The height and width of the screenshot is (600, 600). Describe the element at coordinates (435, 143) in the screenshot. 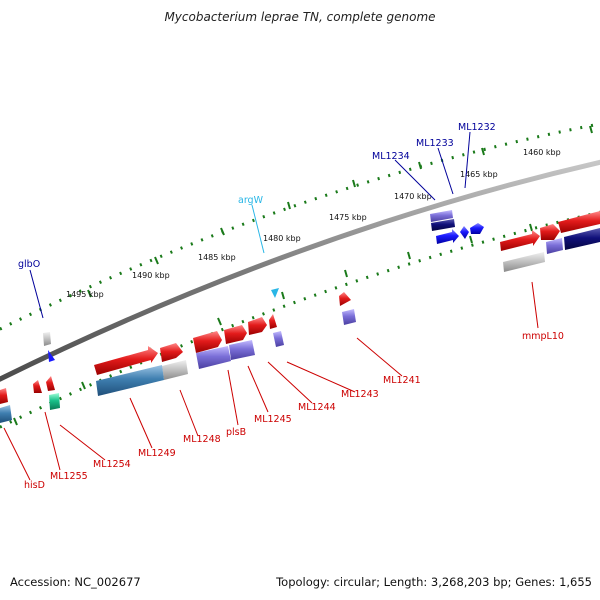

I see `gene-label-ML1233: ML1233` at that location.